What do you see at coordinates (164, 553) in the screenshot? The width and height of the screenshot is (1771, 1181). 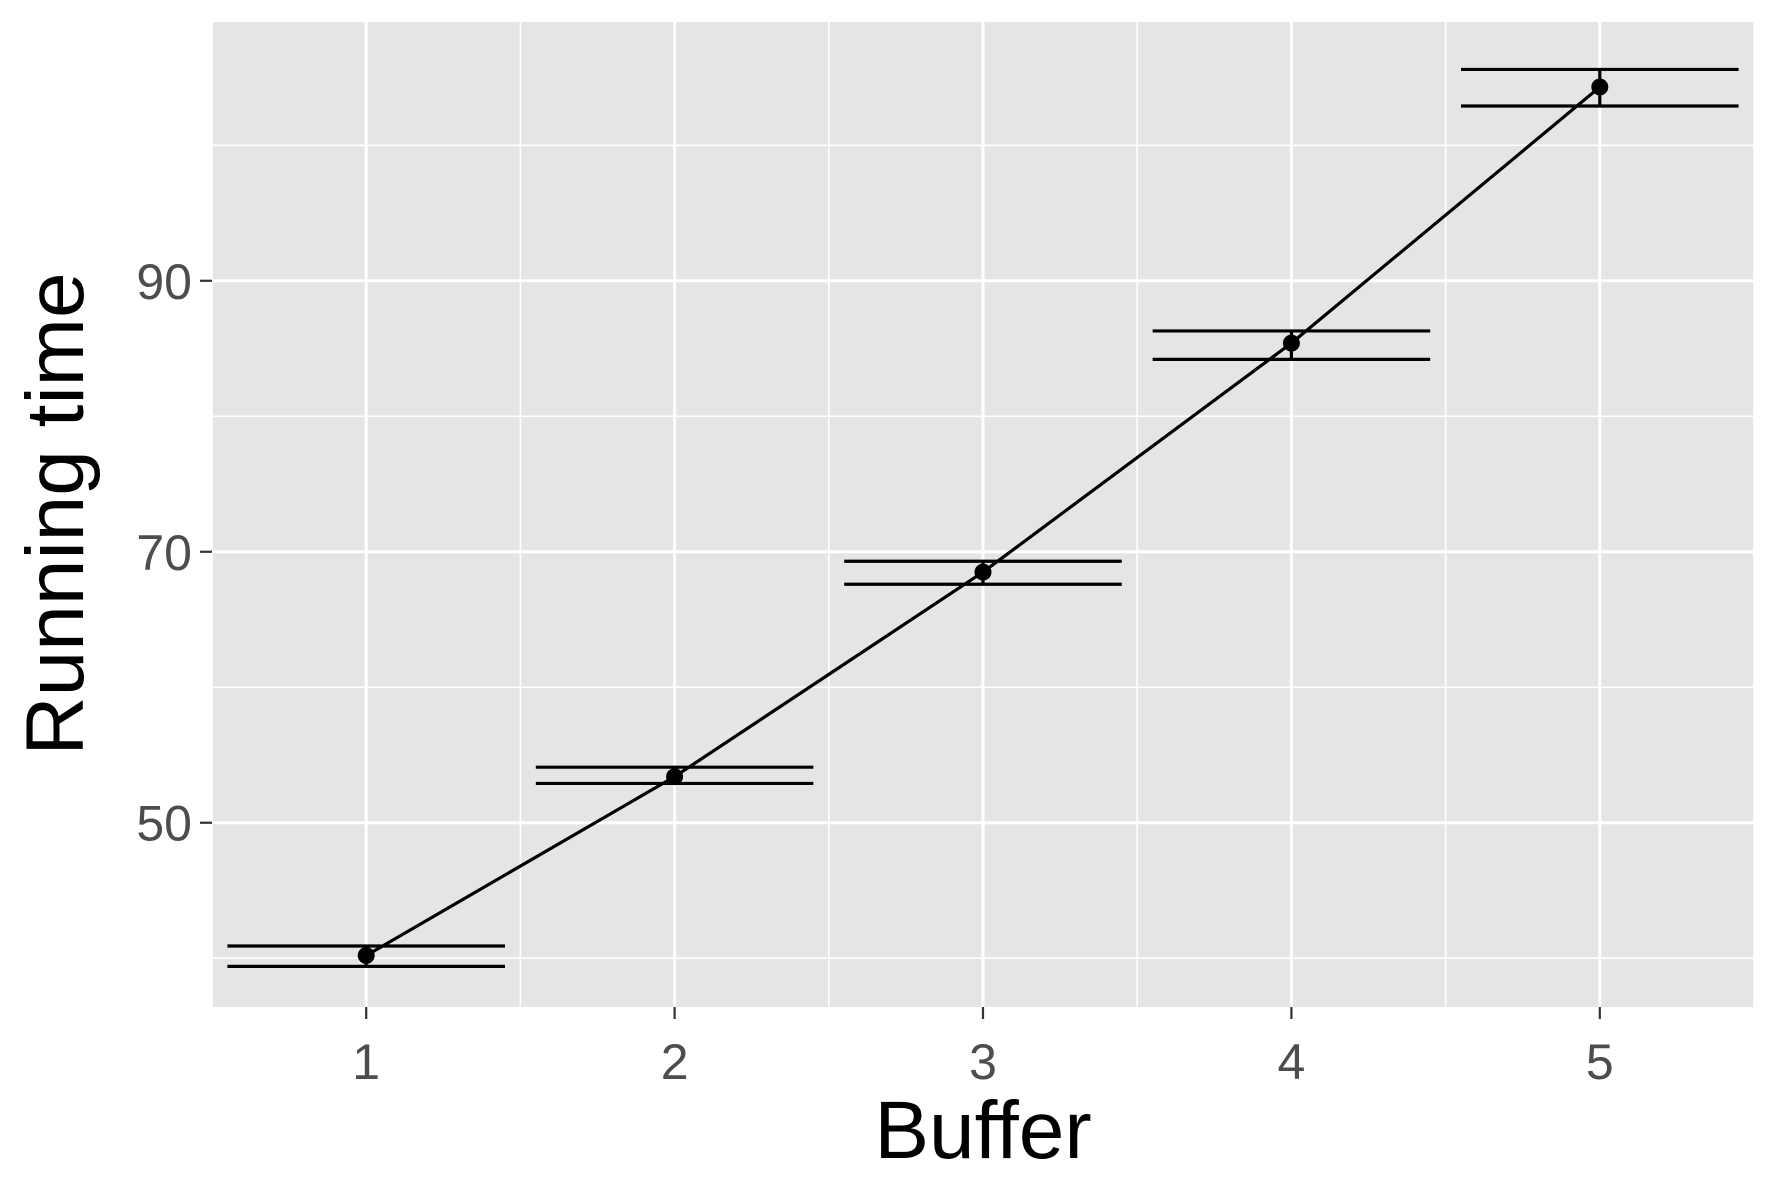 I see `y-tick-label: 70` at bounding box center [164, 553].